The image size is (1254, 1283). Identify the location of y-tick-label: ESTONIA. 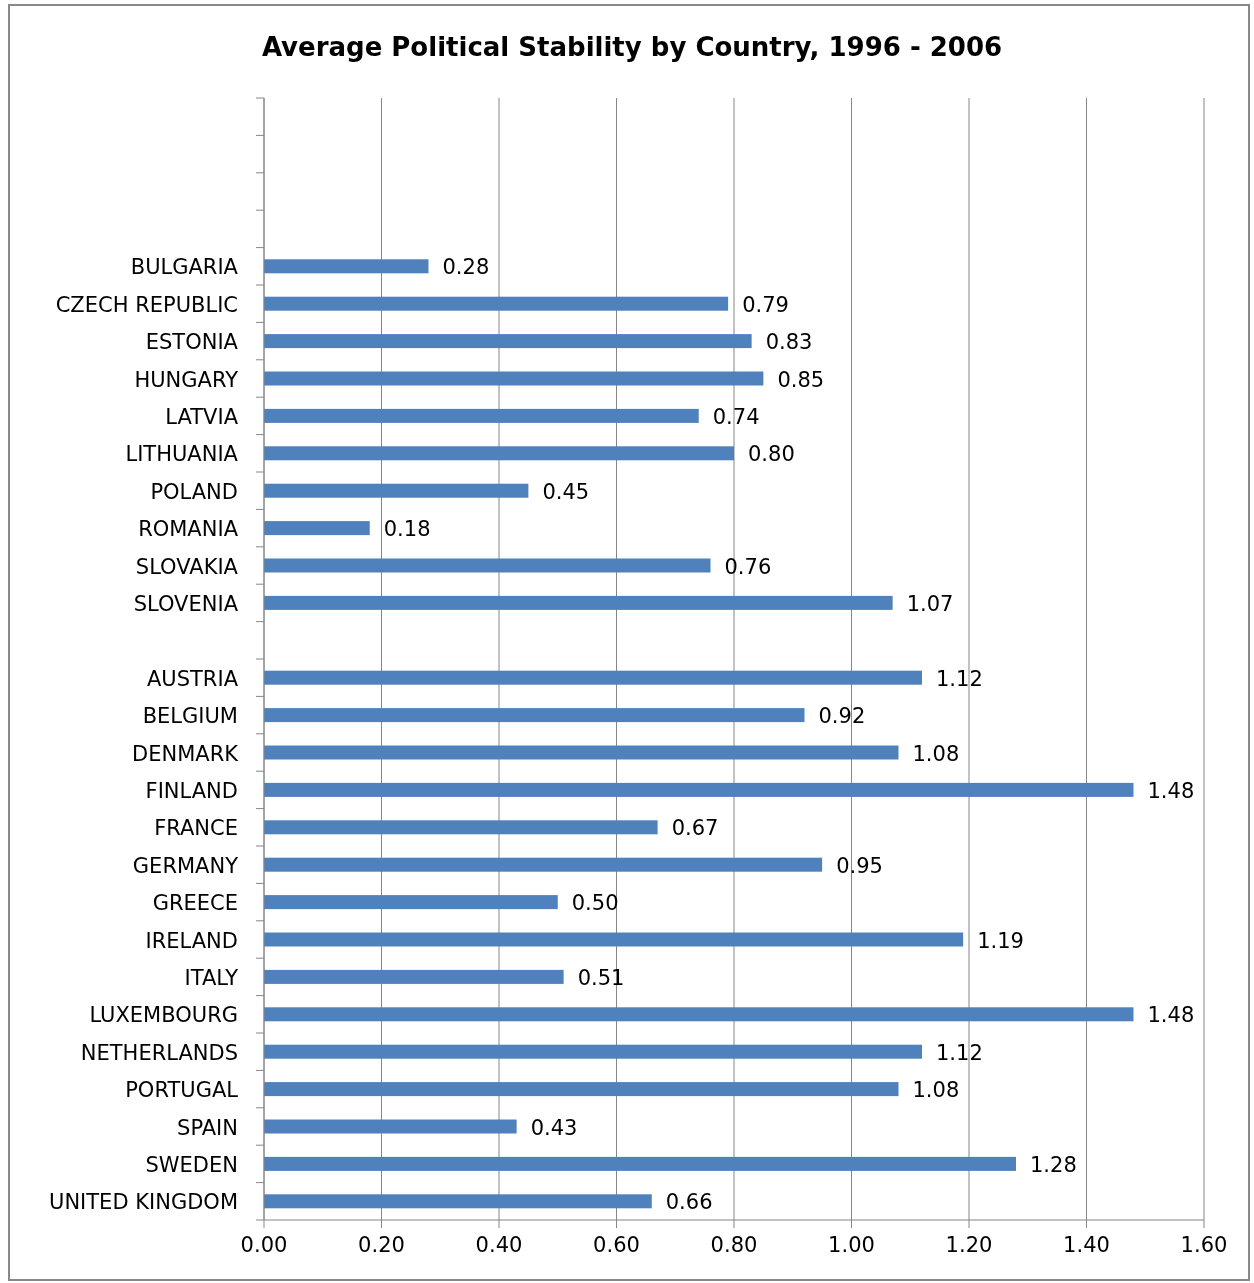
(192, 342).